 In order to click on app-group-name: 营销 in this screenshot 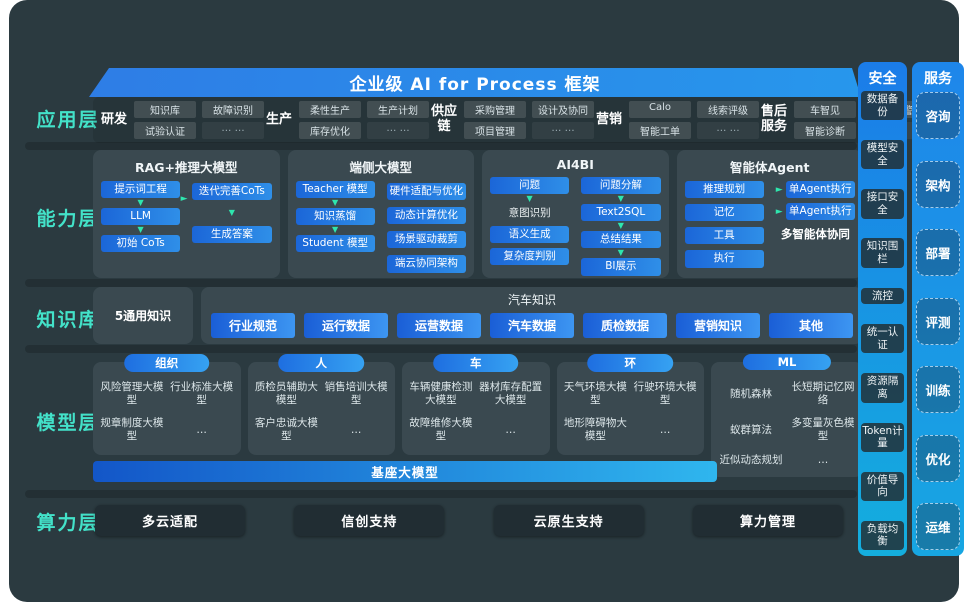, I will do `click(608, 119)`.